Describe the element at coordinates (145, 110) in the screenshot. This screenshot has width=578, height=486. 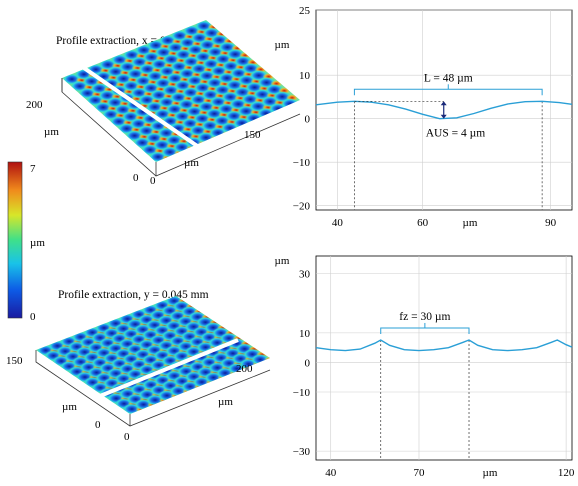
I see `surface-top-cut-line` at that location.